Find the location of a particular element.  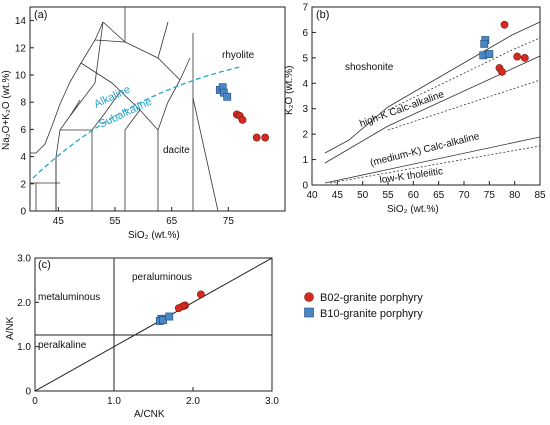

panel-c-x-tick-label: 2.0 is located at coordinates (193, 401).